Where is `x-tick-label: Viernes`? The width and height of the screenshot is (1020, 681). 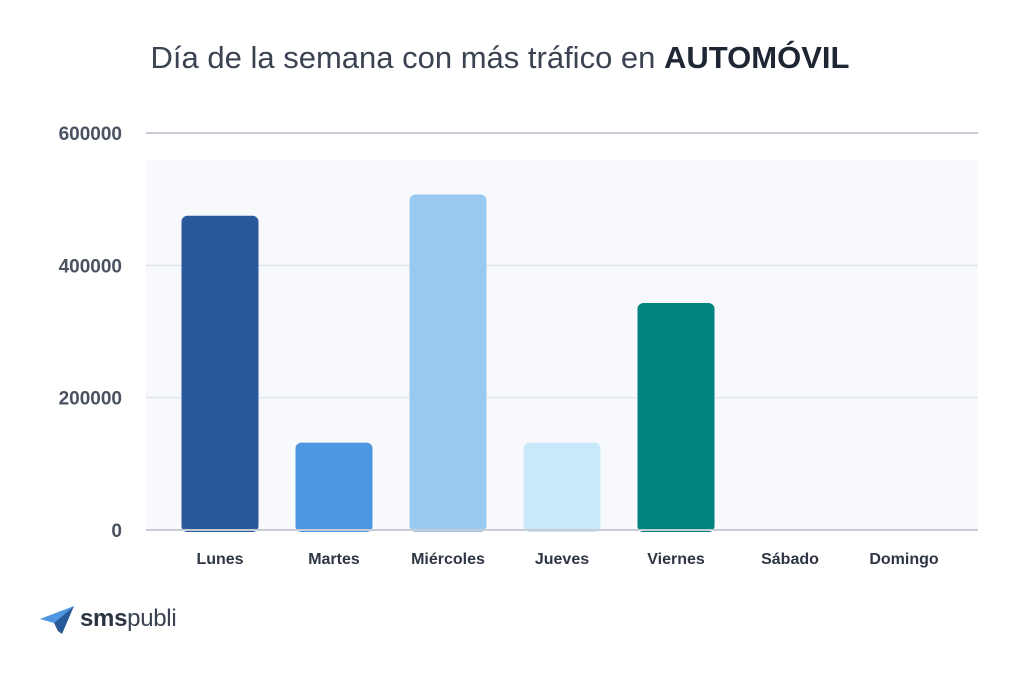 x-tick-label: Viernes is located at coordinates (676, 559).